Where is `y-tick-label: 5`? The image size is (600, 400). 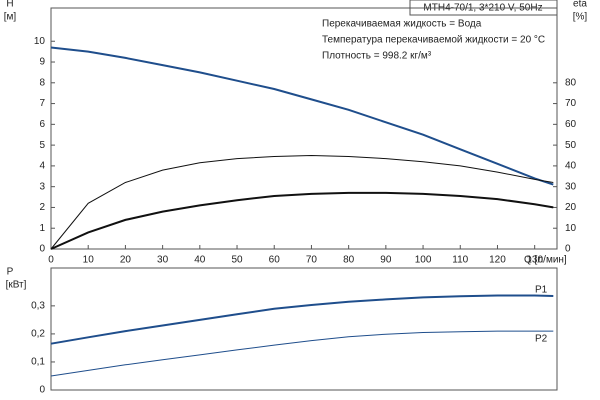
y-tick-label: 5 is located at coordinates (42, 145).